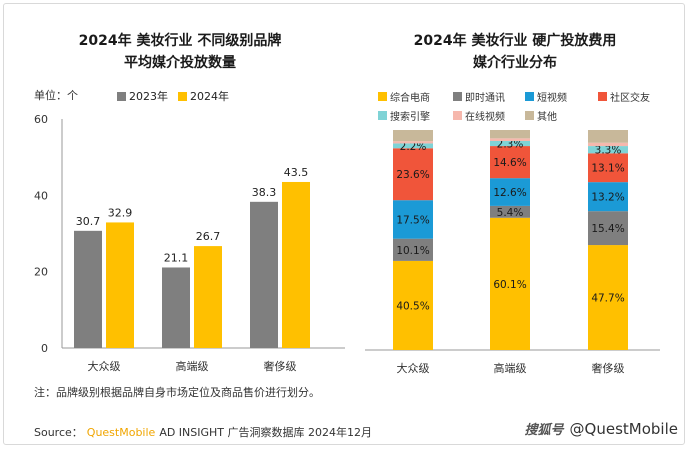  Describe the element at coordinates (180, 41) in the screenshot. I see `left-title-line1: 2024年 美妆行业 不同级别品牌` at that location.